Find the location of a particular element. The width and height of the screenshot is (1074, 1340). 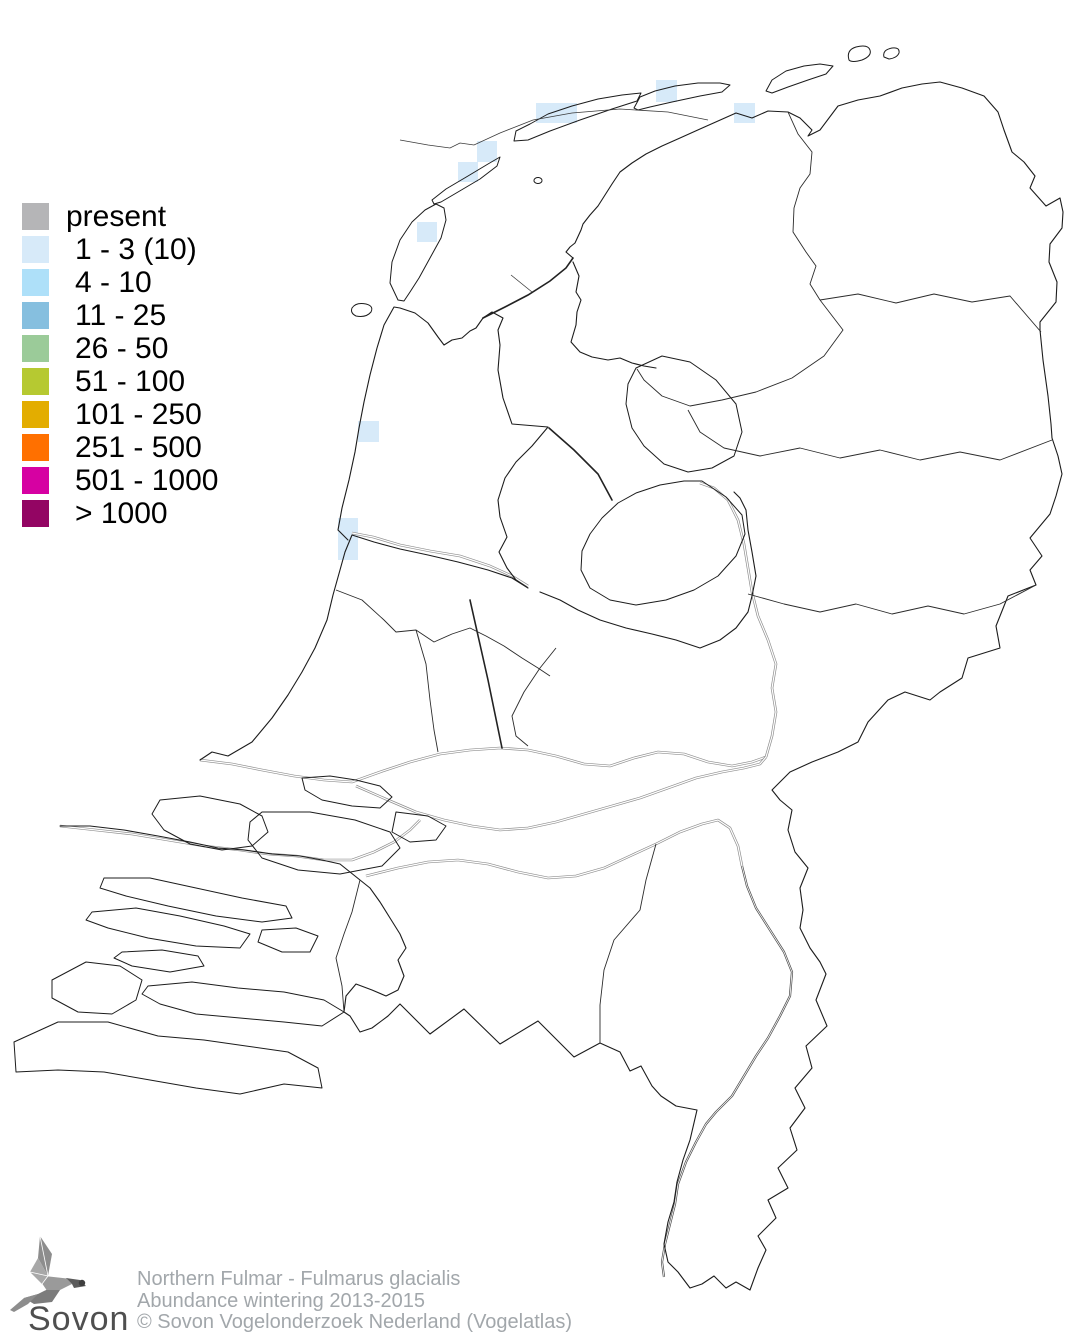

coastline-friesland-west is located at coordinates (613, 315).